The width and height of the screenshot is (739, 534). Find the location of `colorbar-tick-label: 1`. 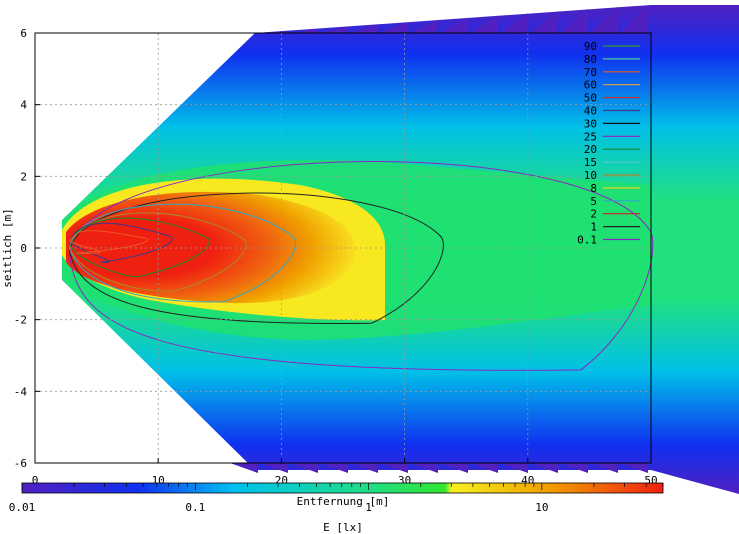

colorbar-tick-label: 1 is located at coordinates (368, 507).